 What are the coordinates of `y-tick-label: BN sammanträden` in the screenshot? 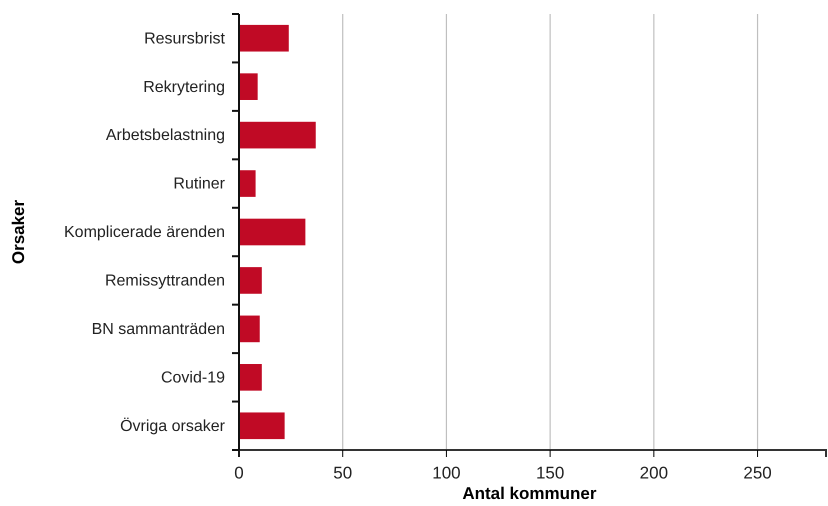 It's located at (158, 329).